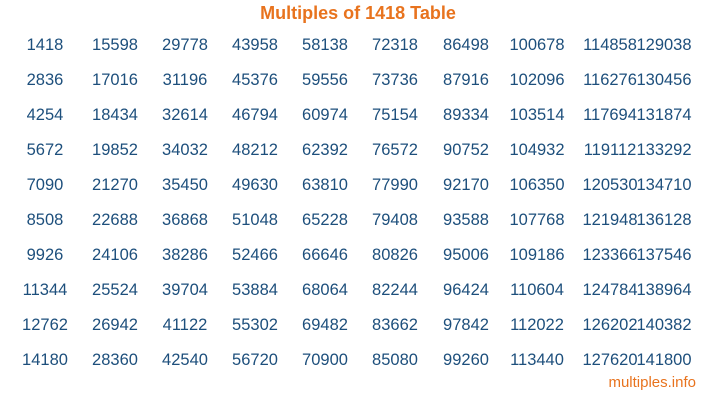 This screenshot has width=716, height=400. What do you see at coordinates (610, 80) in the screenshot?
I see `table-cell: 116276` at bounding box center [610, 80].